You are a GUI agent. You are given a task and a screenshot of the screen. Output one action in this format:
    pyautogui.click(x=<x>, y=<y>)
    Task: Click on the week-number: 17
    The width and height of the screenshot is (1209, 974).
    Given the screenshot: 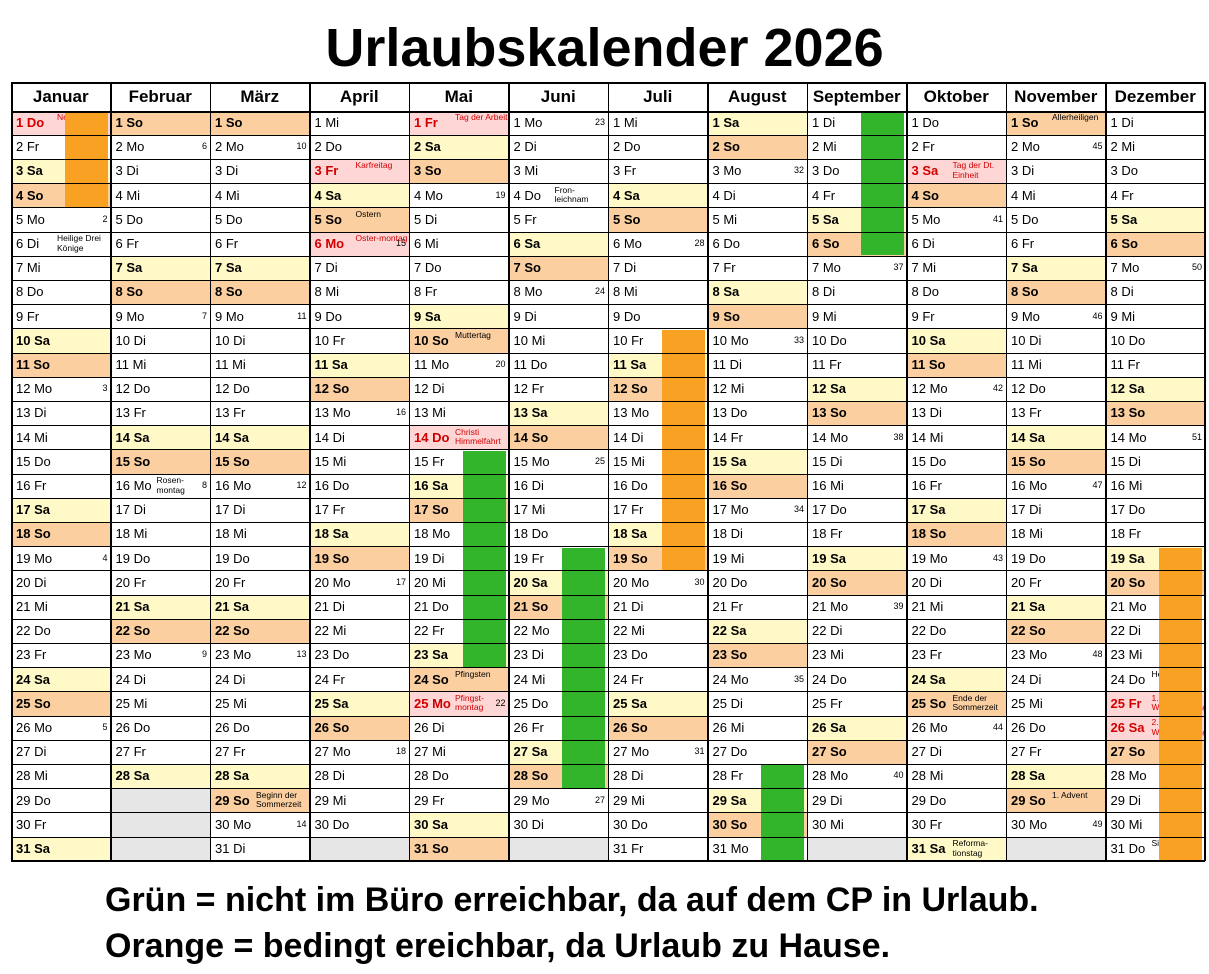 What is the action you would take?
    pyautogui.click(x=400, y=581)
    